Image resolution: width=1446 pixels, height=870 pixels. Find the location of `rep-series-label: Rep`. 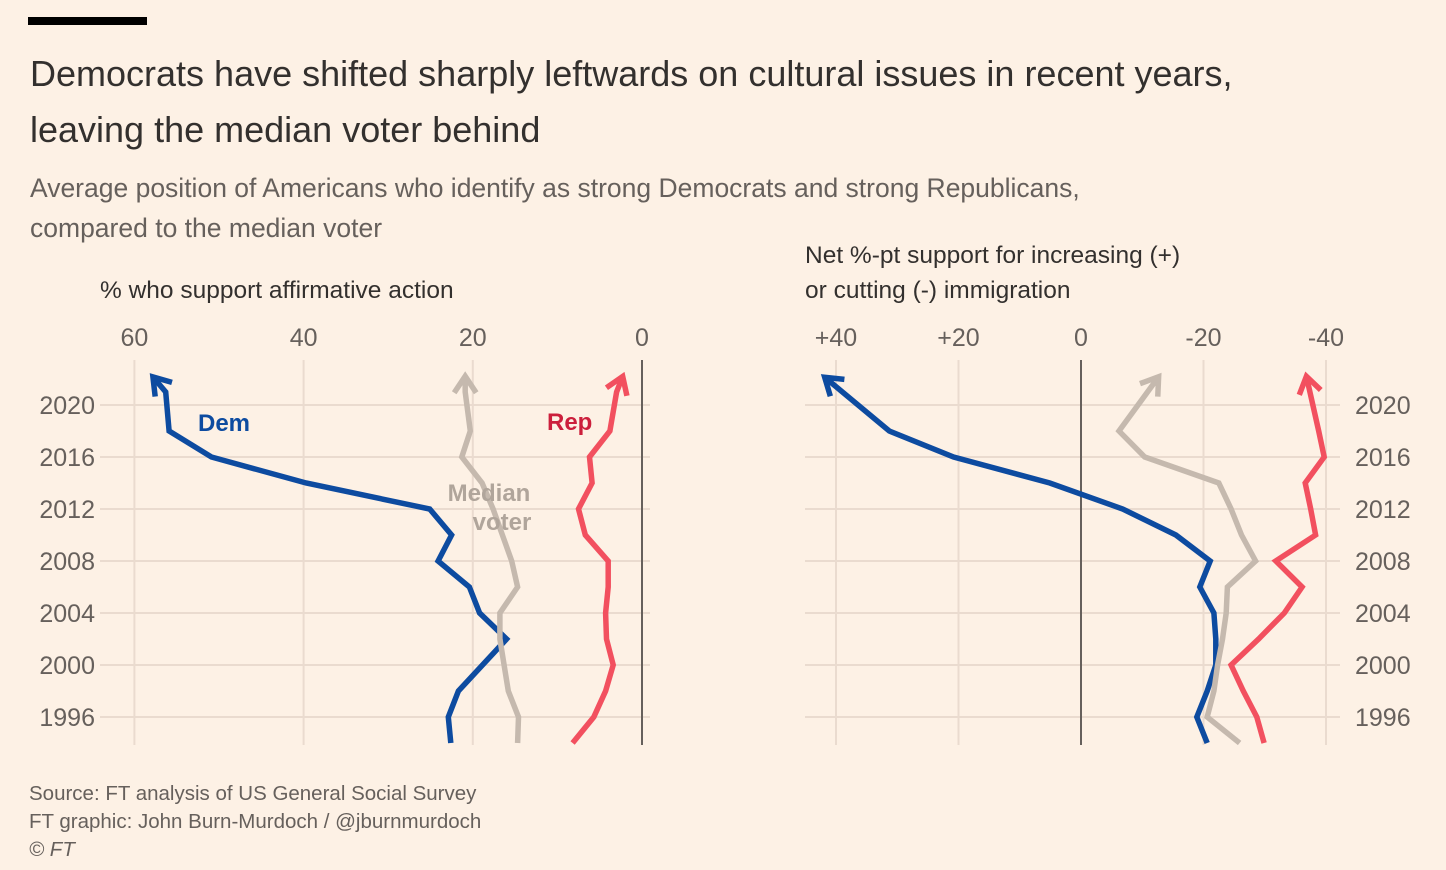

rep-series-label: Rep is located at coordinates (569, 422).